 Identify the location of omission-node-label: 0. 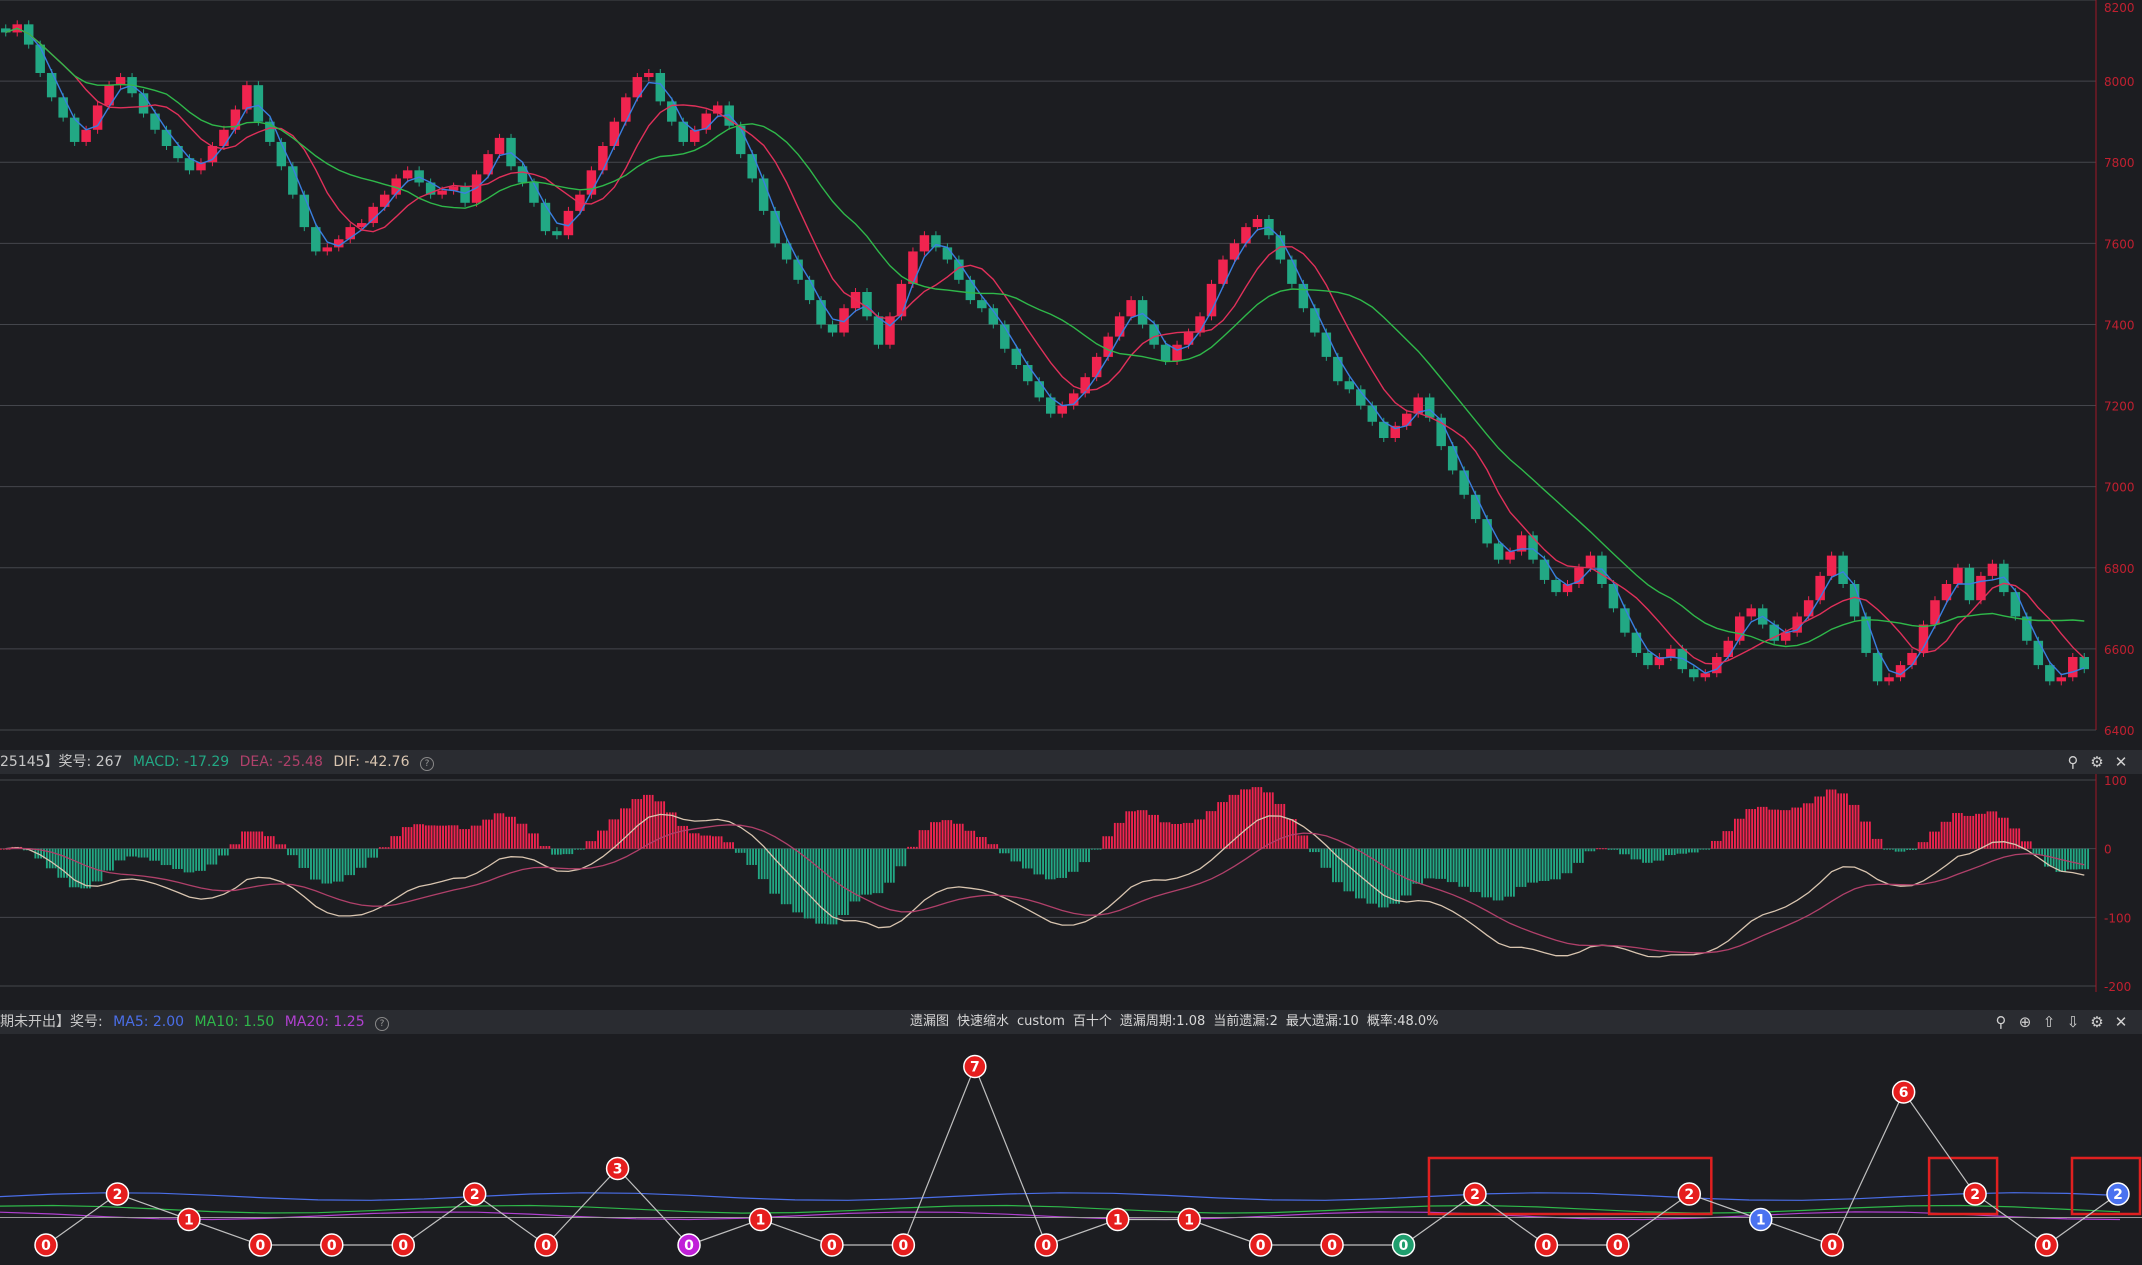
(2047, 1246).